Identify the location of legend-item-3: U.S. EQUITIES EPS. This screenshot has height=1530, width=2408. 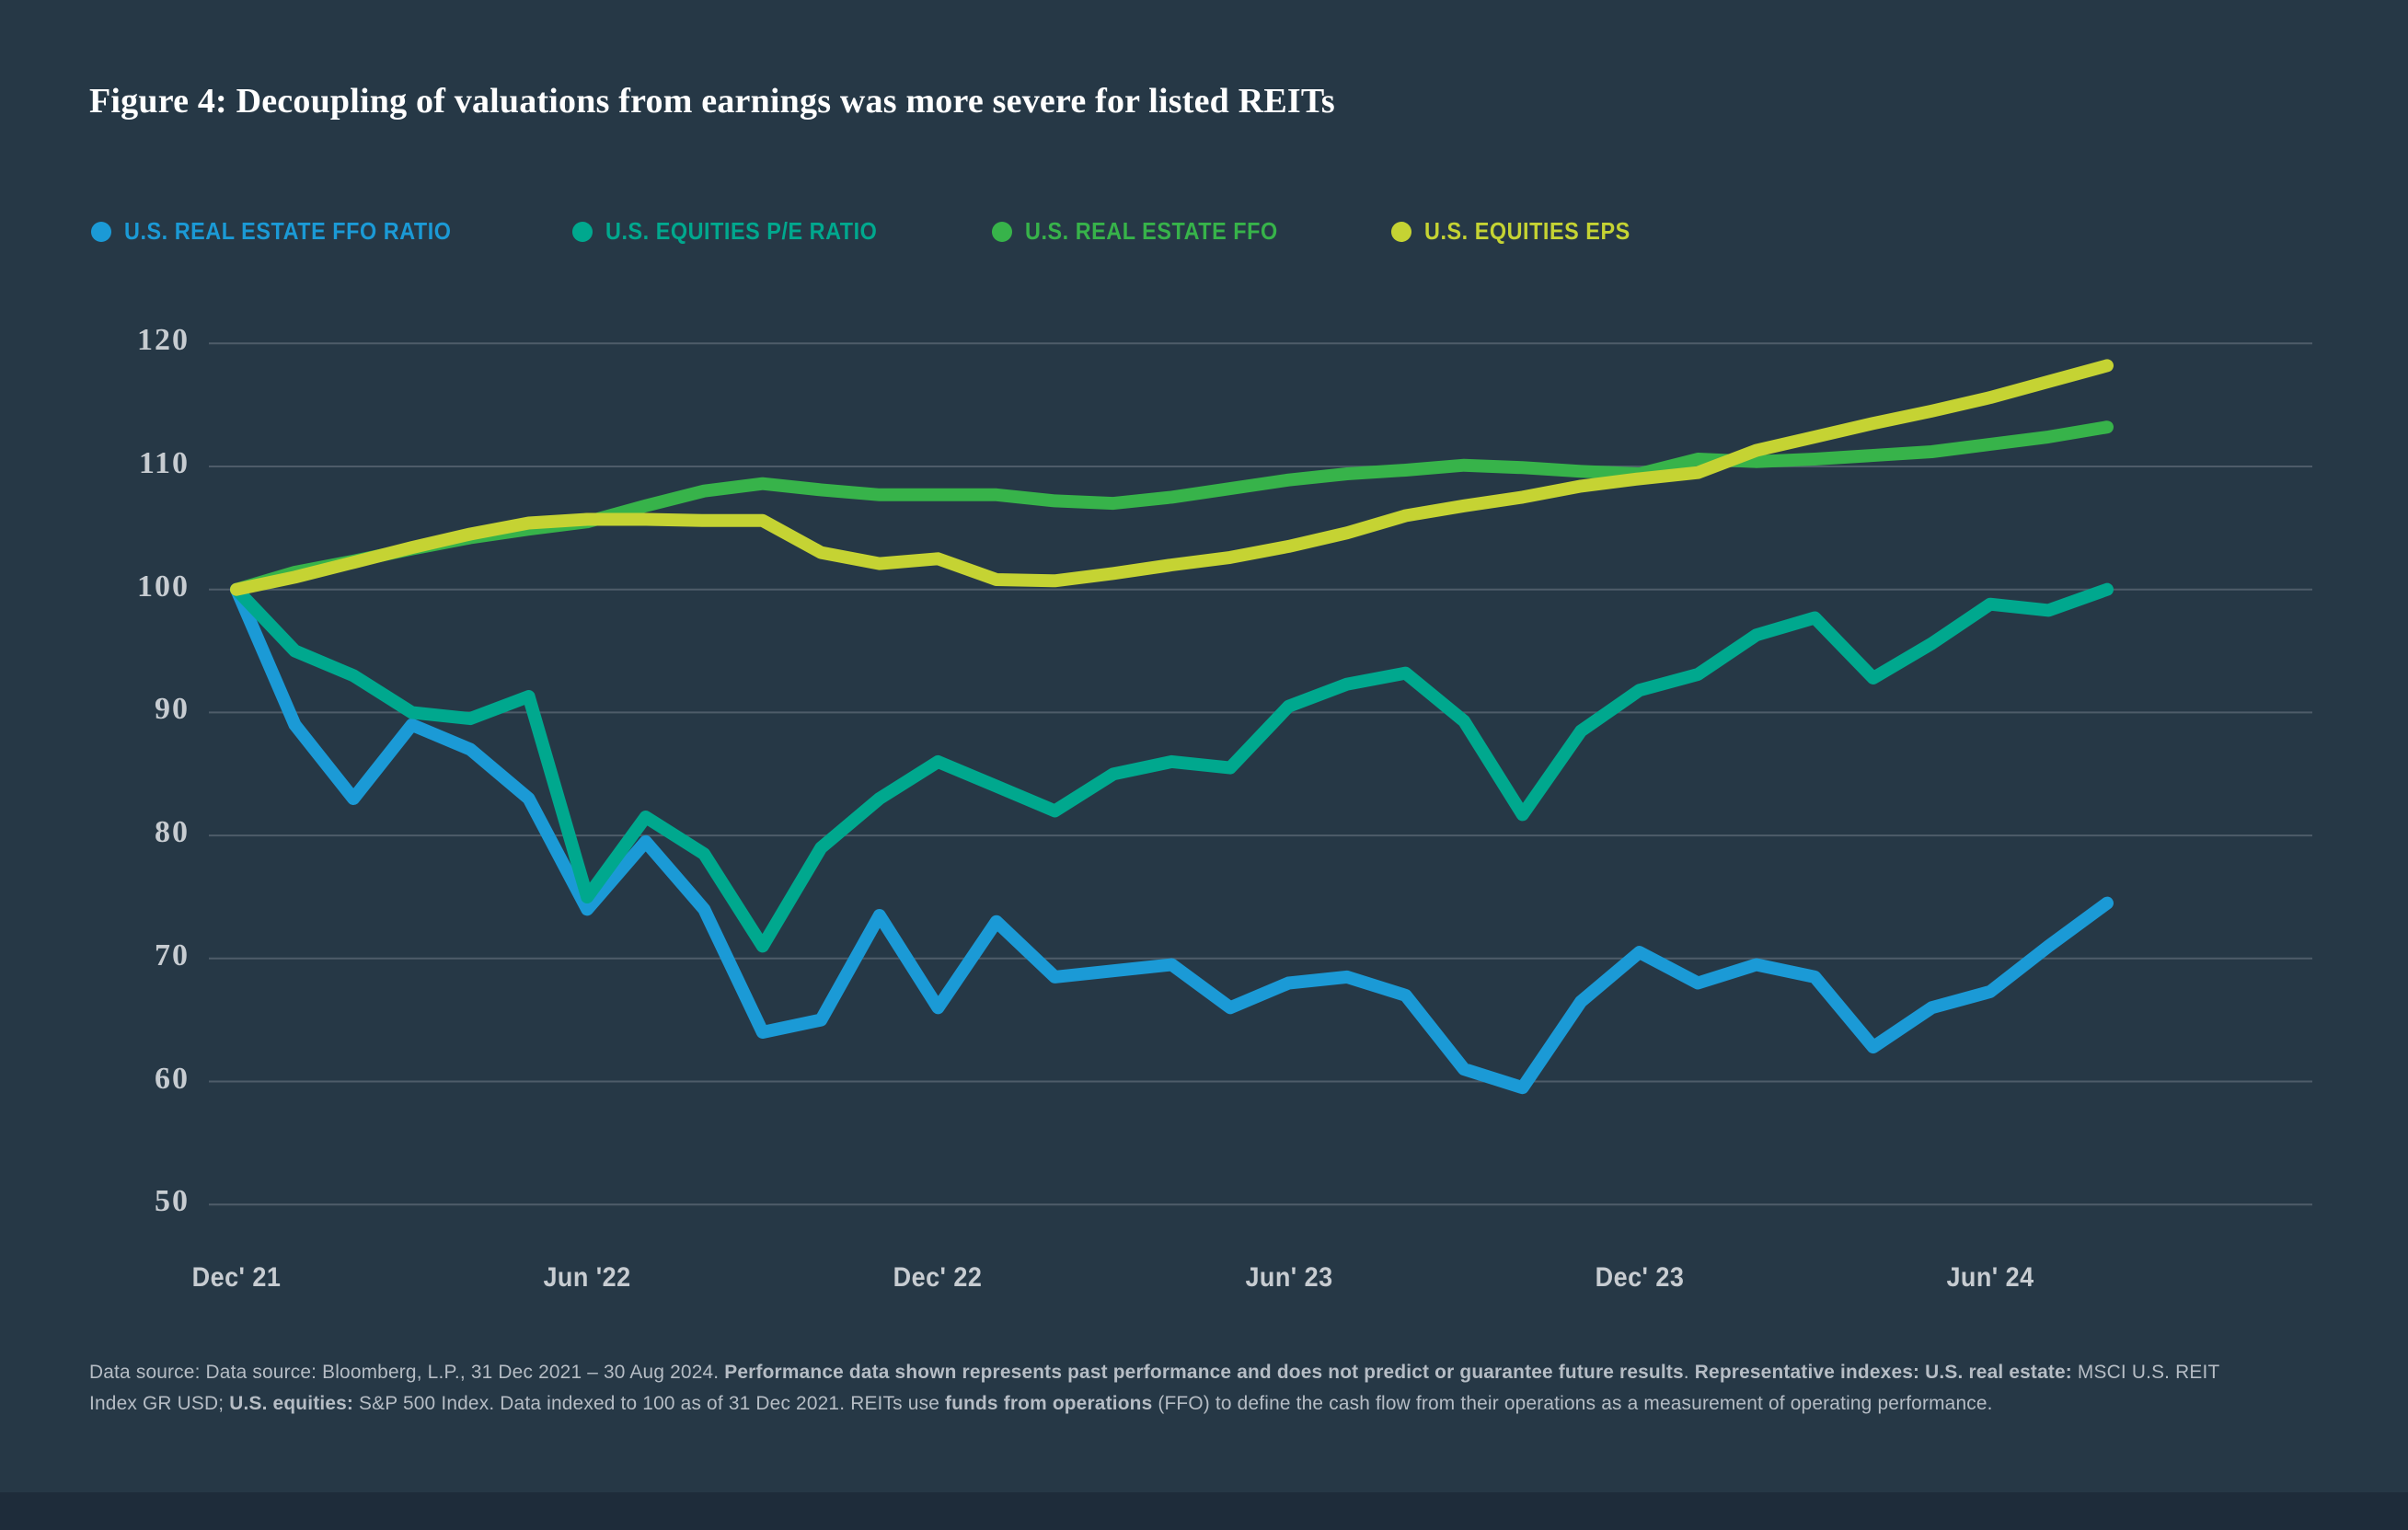
(1521, 231).